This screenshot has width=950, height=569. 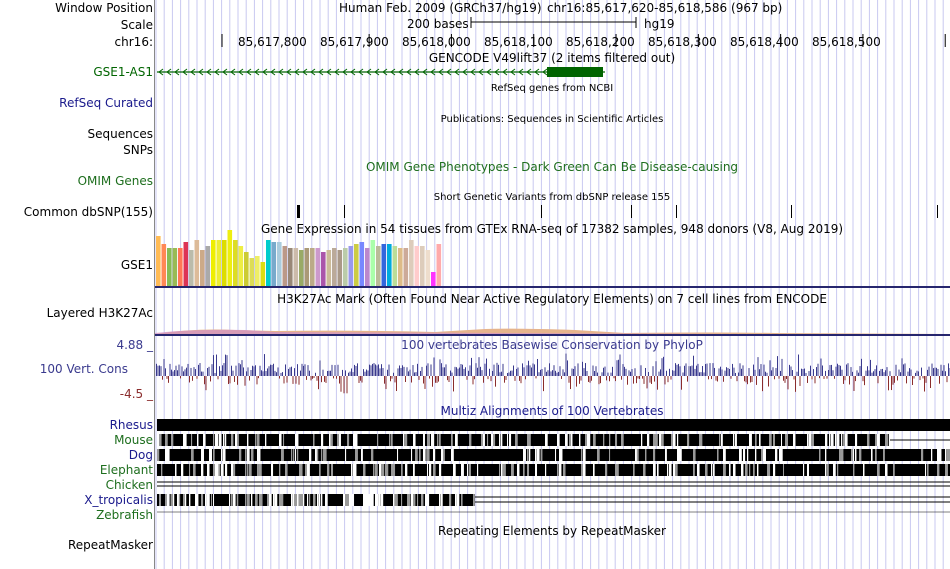 I want to click on species-label-chicken: Chicken, so click(x=129, y=485).